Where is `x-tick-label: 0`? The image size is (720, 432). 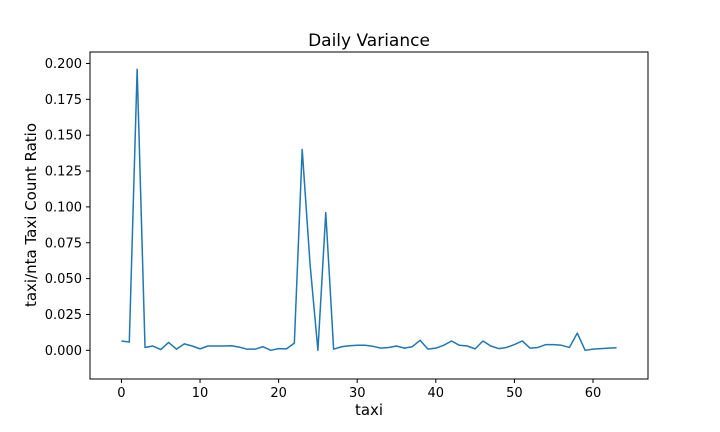
x-tick-label: 0 is located at coordinates (121, 393).